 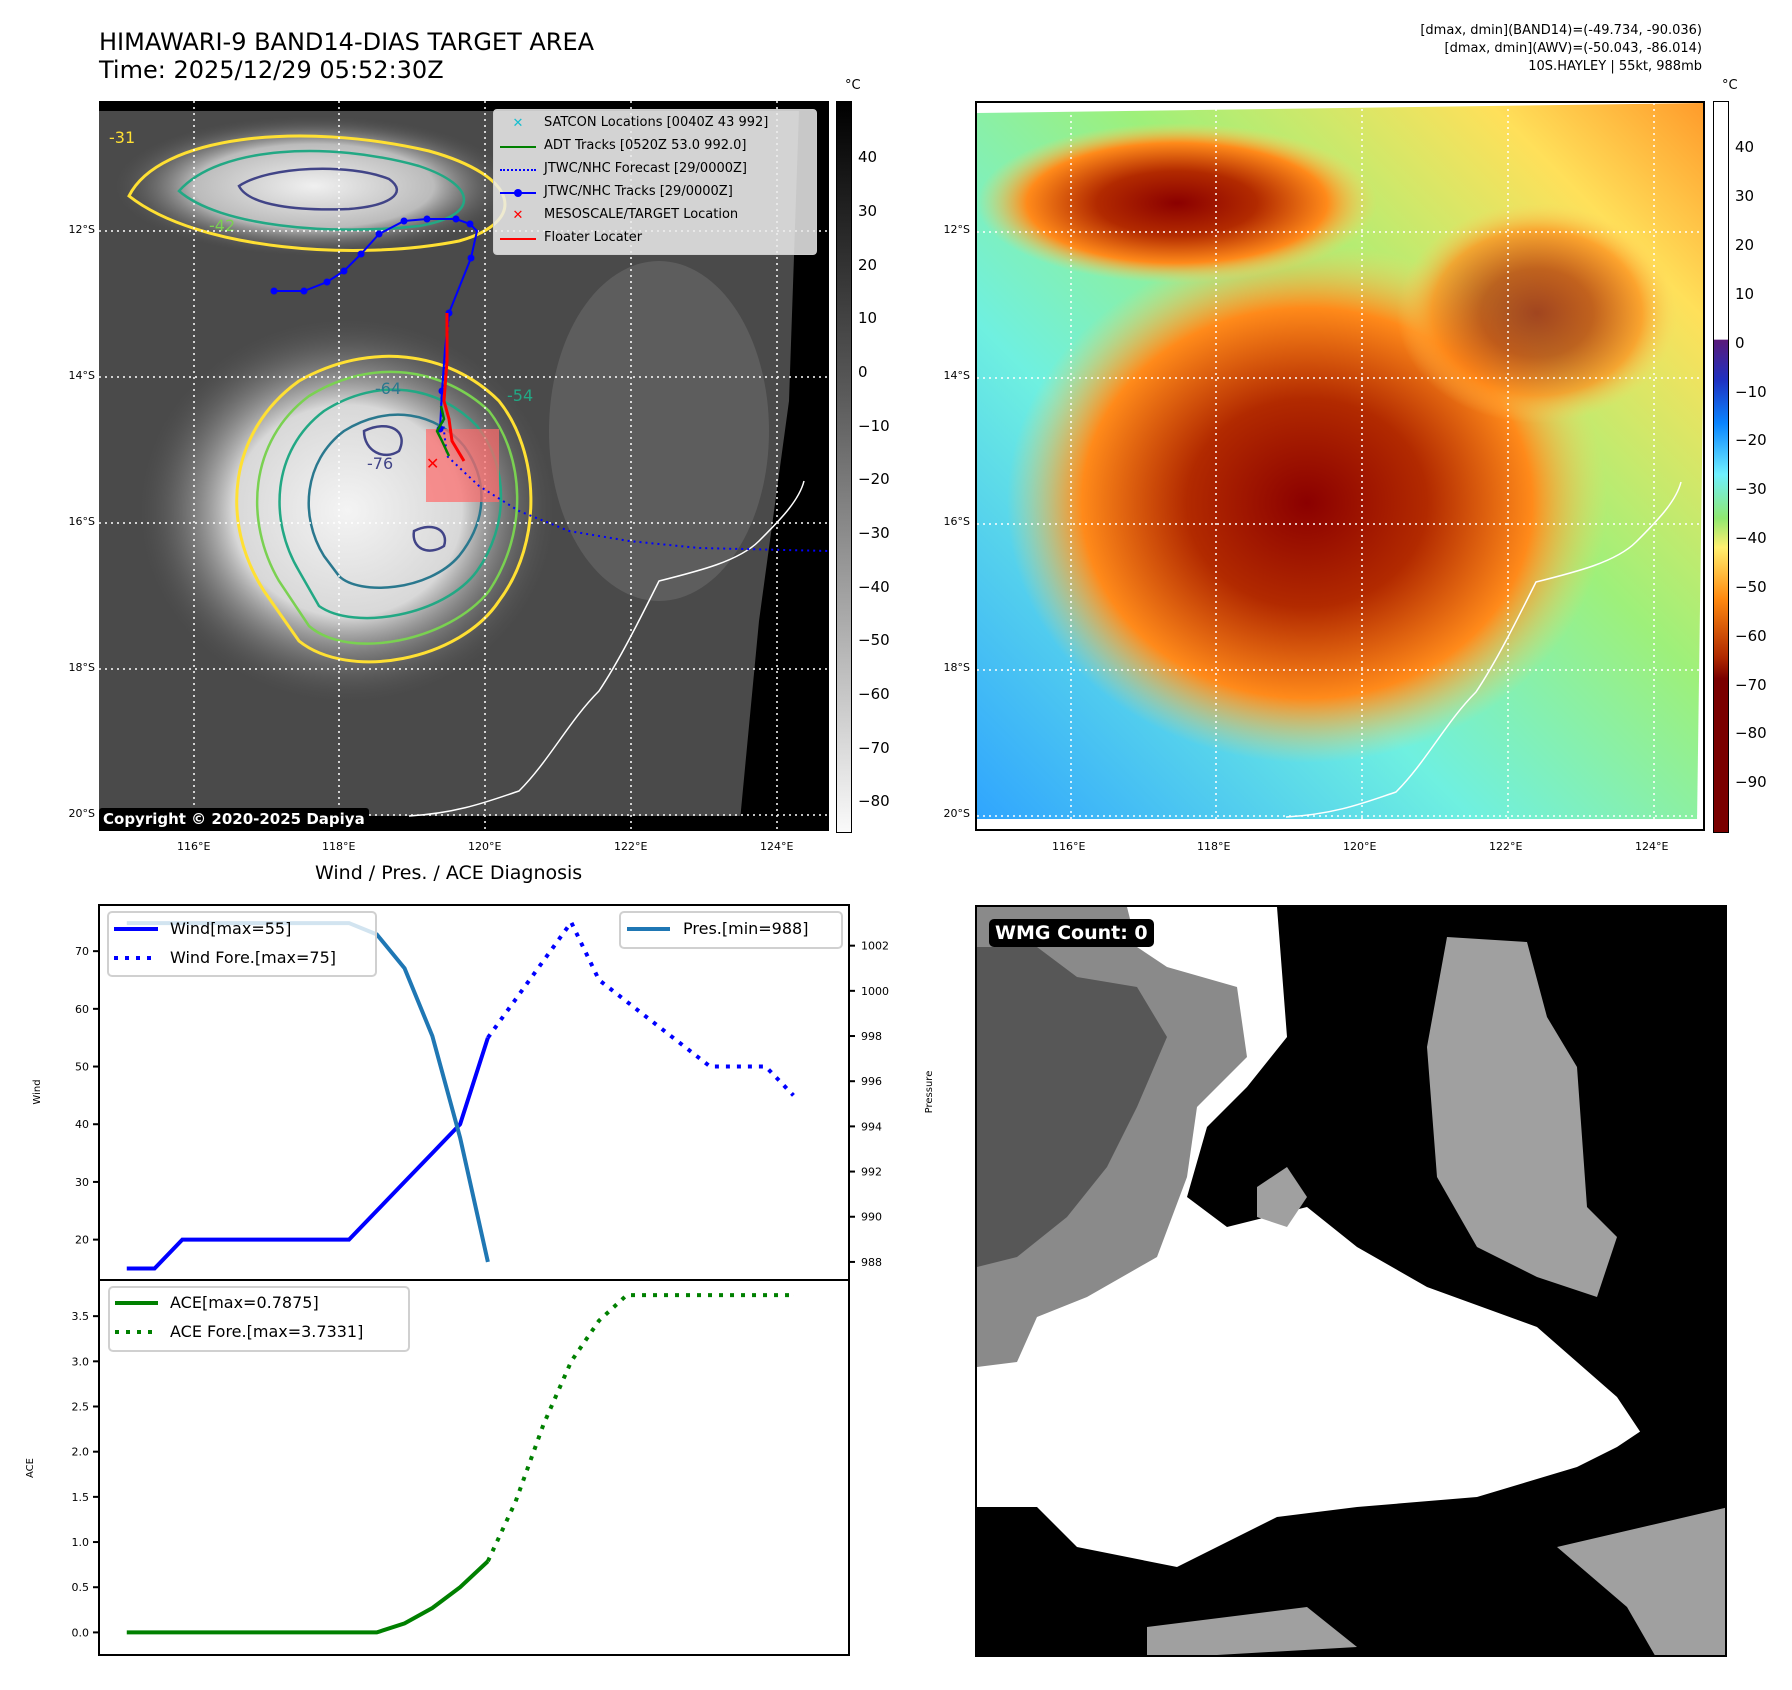 What do you see at coordinates (844, 467) in the screenshot?
I see `ir-colorbar` at bounding box center [844, 467].